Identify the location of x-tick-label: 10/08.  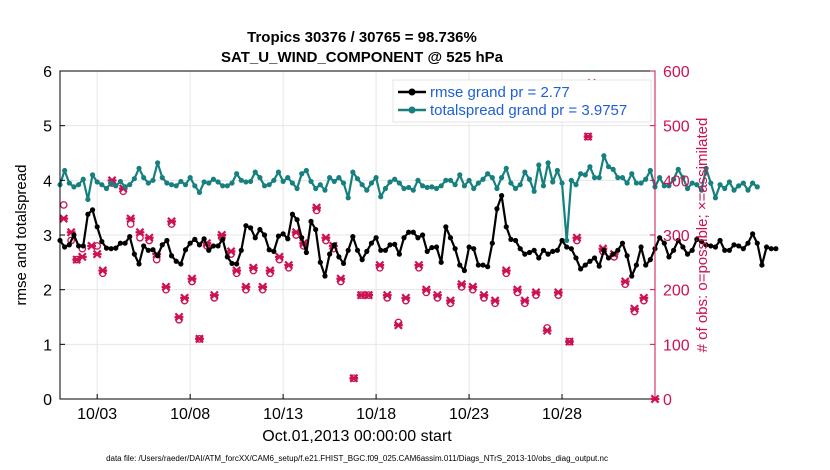
(190, 414).